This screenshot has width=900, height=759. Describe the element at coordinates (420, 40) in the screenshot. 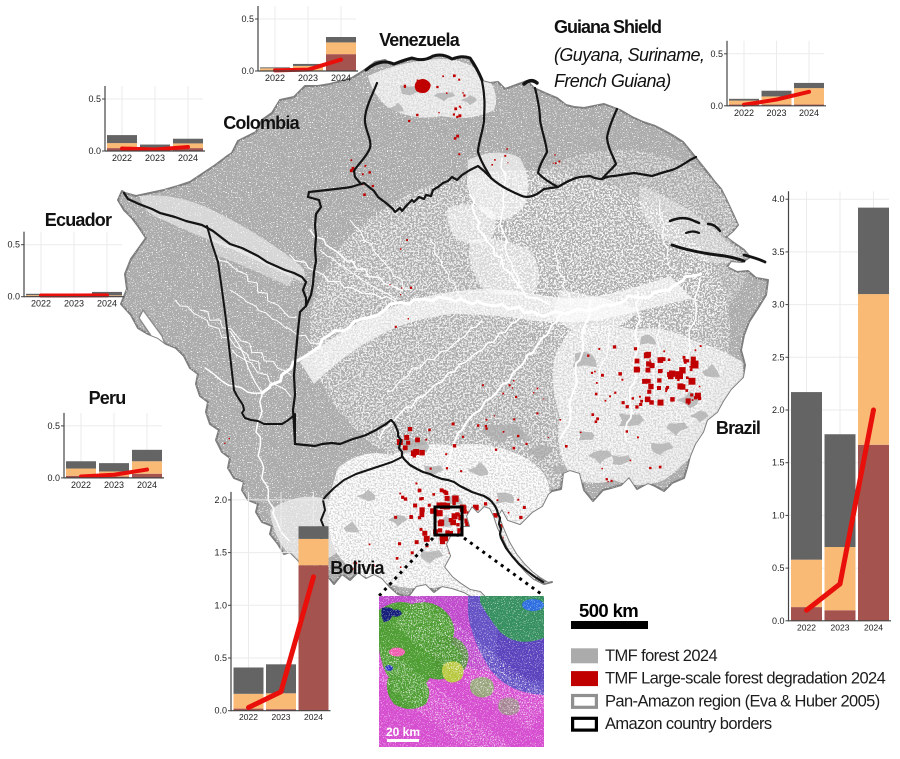

I see `svg-text: Venezuela` at that location.